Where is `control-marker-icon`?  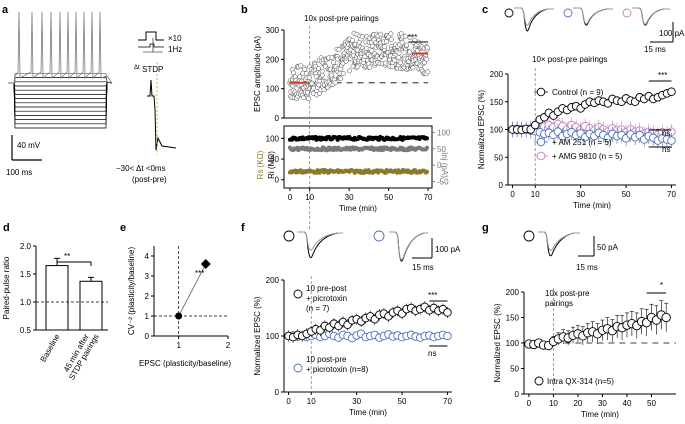
control-marker-icon is located at coordinates (509, 13).